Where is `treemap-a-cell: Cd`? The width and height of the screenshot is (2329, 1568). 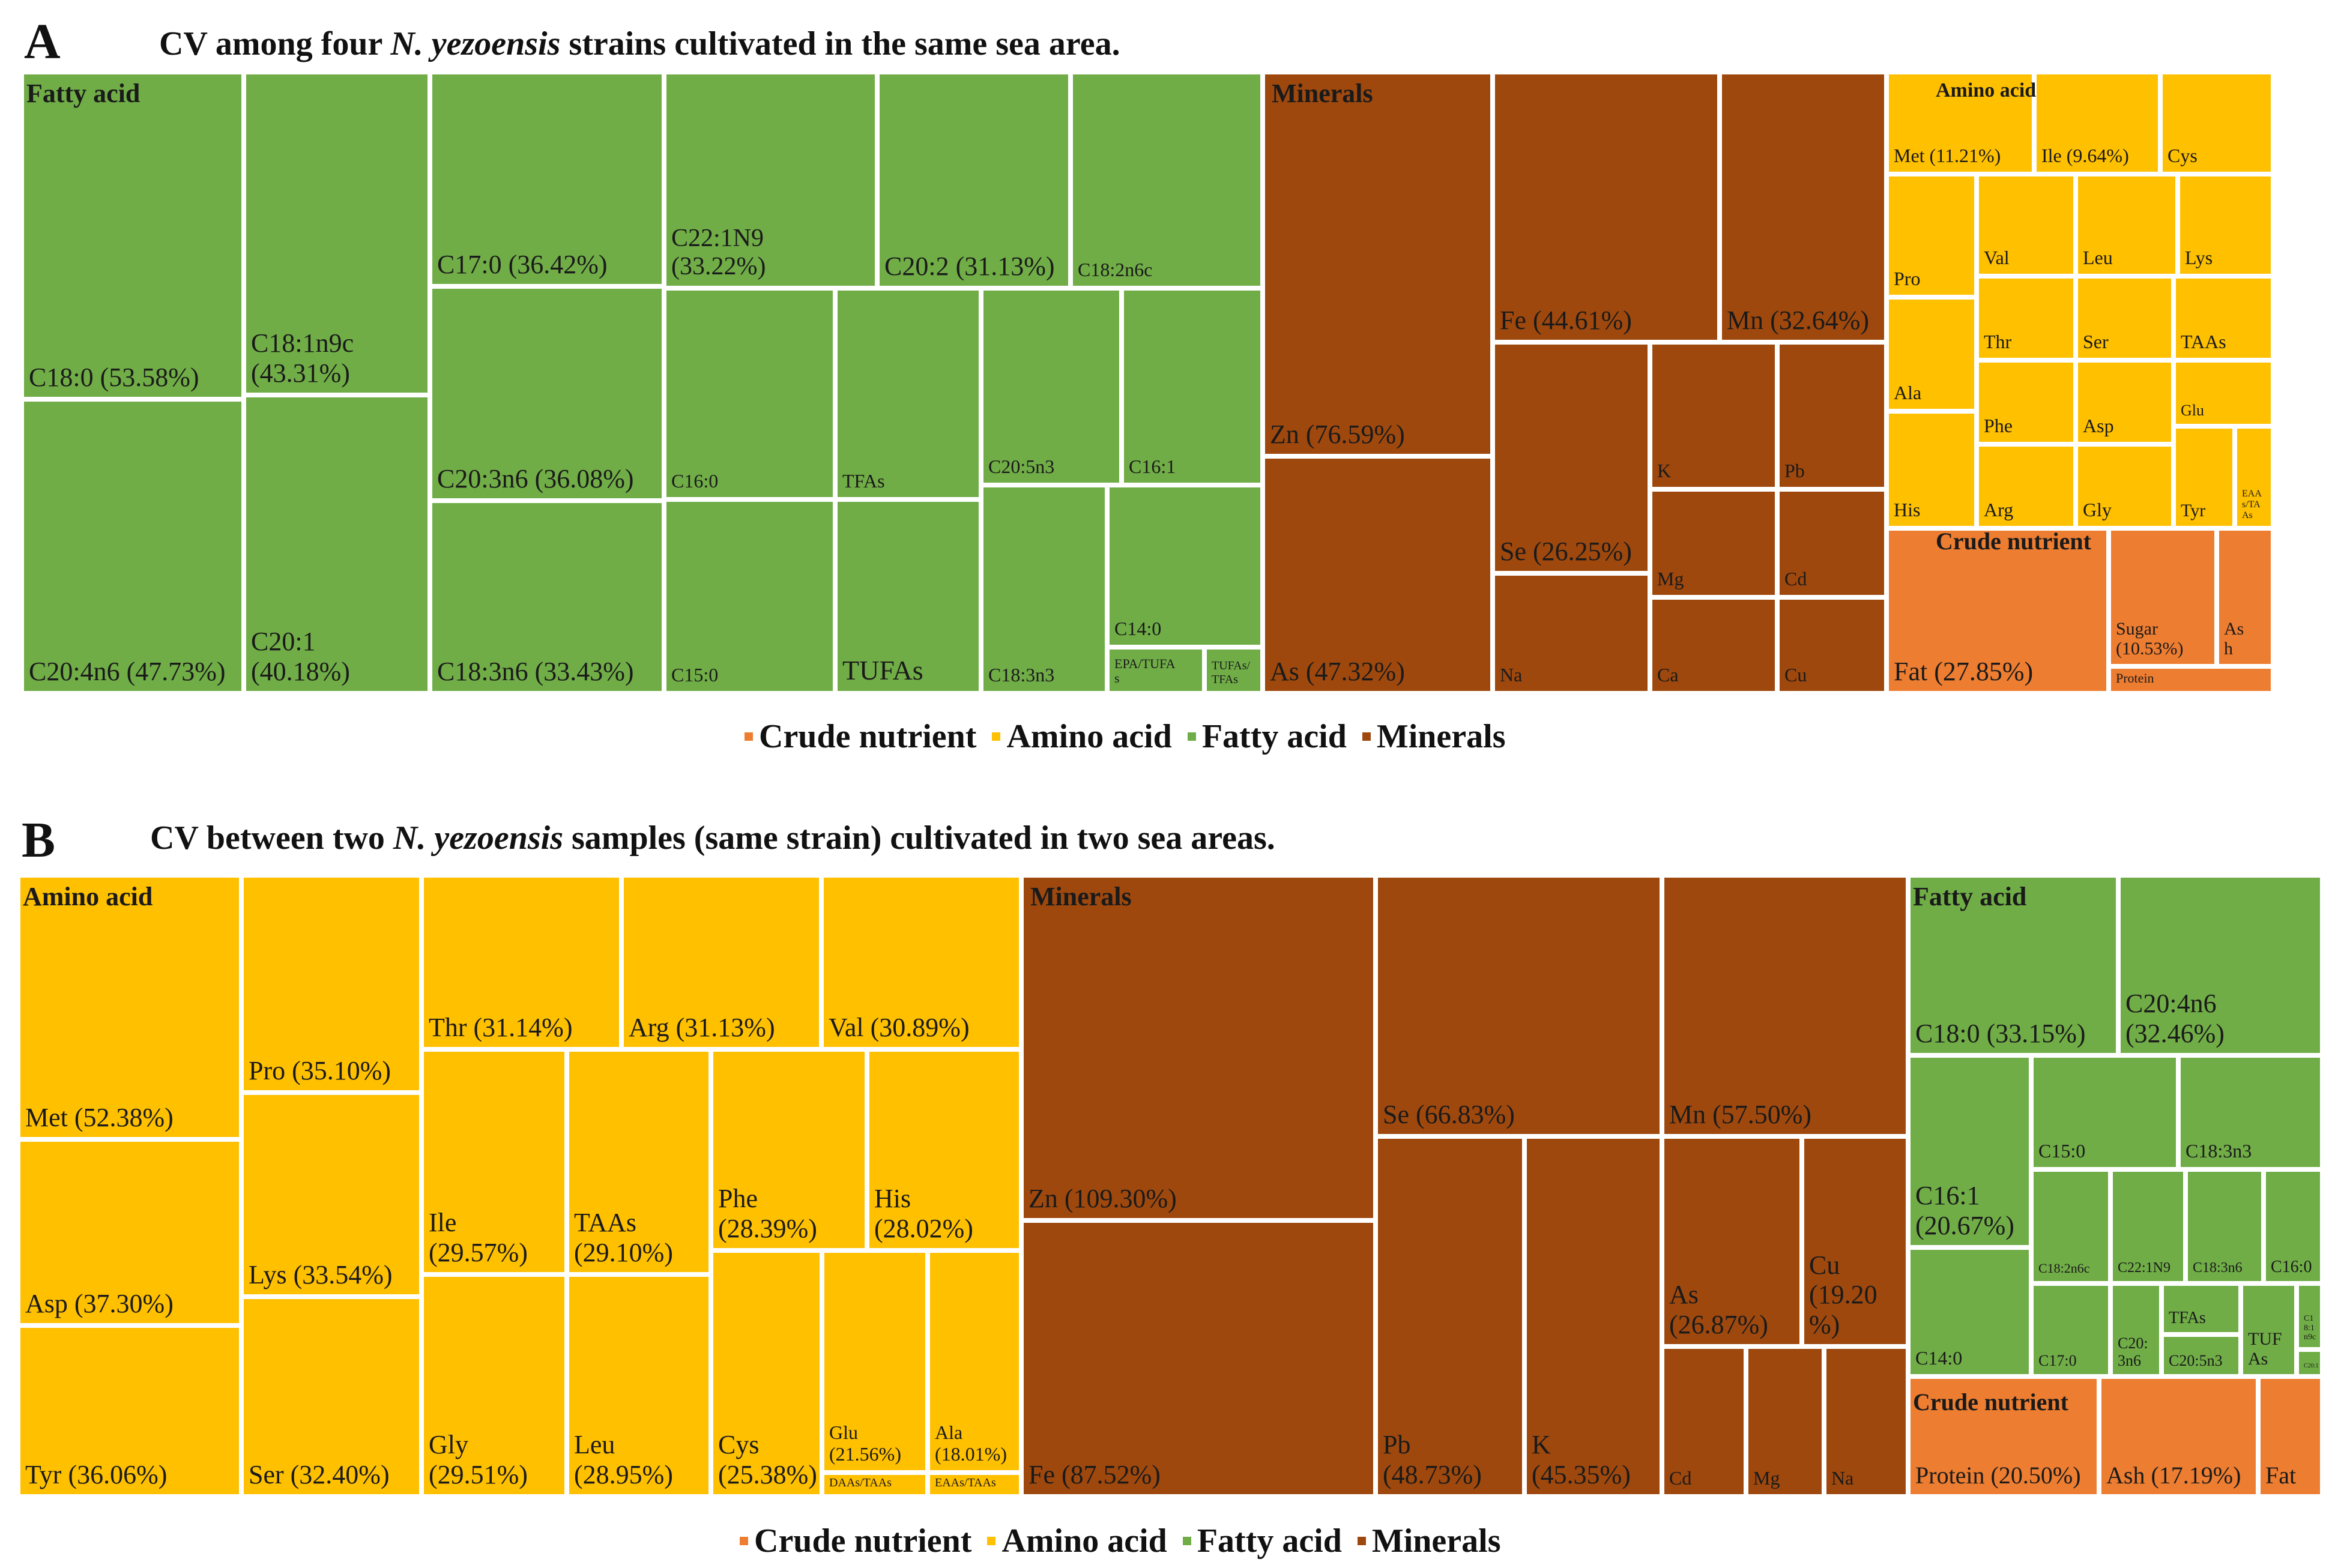 treemap-a-cell: Cd is located at coordinates (1831, 543).